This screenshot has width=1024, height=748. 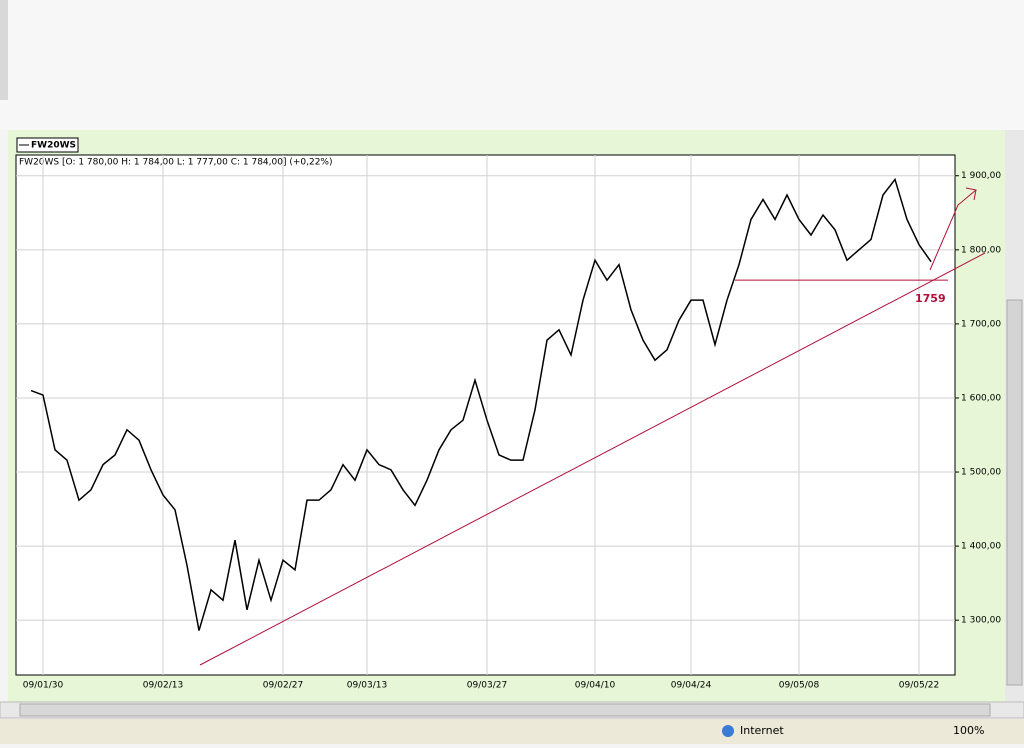 I want to click on support-label: 1759, so click(x=930, y=298).